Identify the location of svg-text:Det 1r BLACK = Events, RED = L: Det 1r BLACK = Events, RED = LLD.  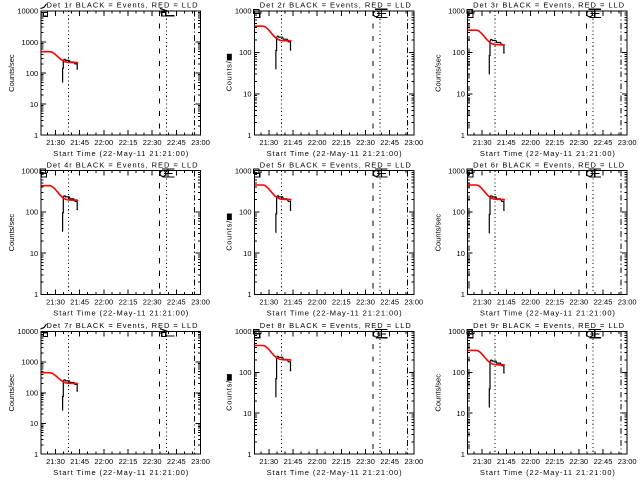
(123, 5).